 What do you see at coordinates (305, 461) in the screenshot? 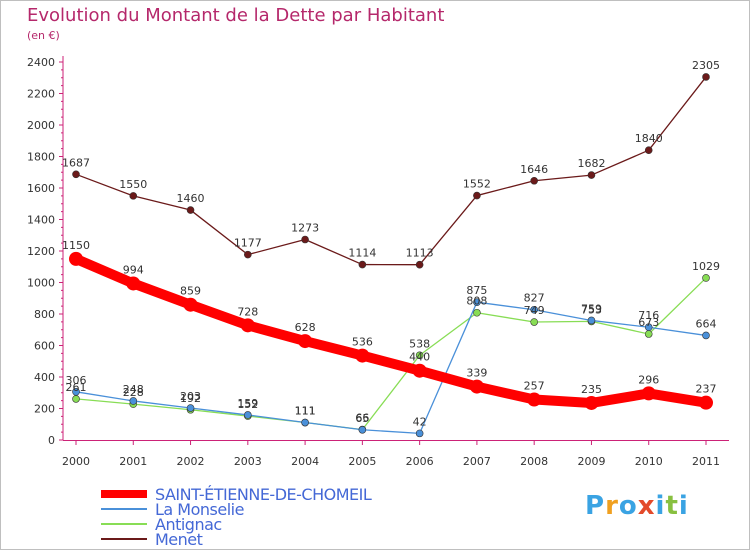
I see `x-tick-label: 2004` at bounding box center [305, 461].